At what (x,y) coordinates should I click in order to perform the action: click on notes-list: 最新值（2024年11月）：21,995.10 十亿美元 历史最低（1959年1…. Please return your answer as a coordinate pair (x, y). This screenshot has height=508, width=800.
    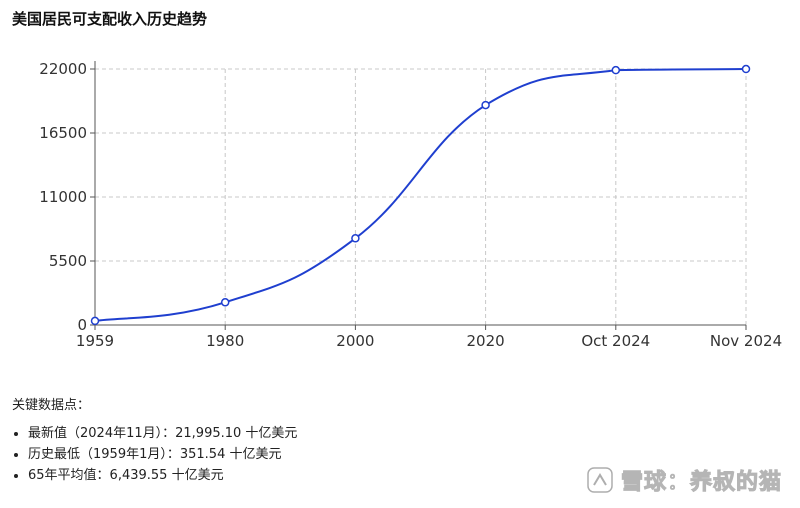
    Looking at the image, I should click on (154, 454).